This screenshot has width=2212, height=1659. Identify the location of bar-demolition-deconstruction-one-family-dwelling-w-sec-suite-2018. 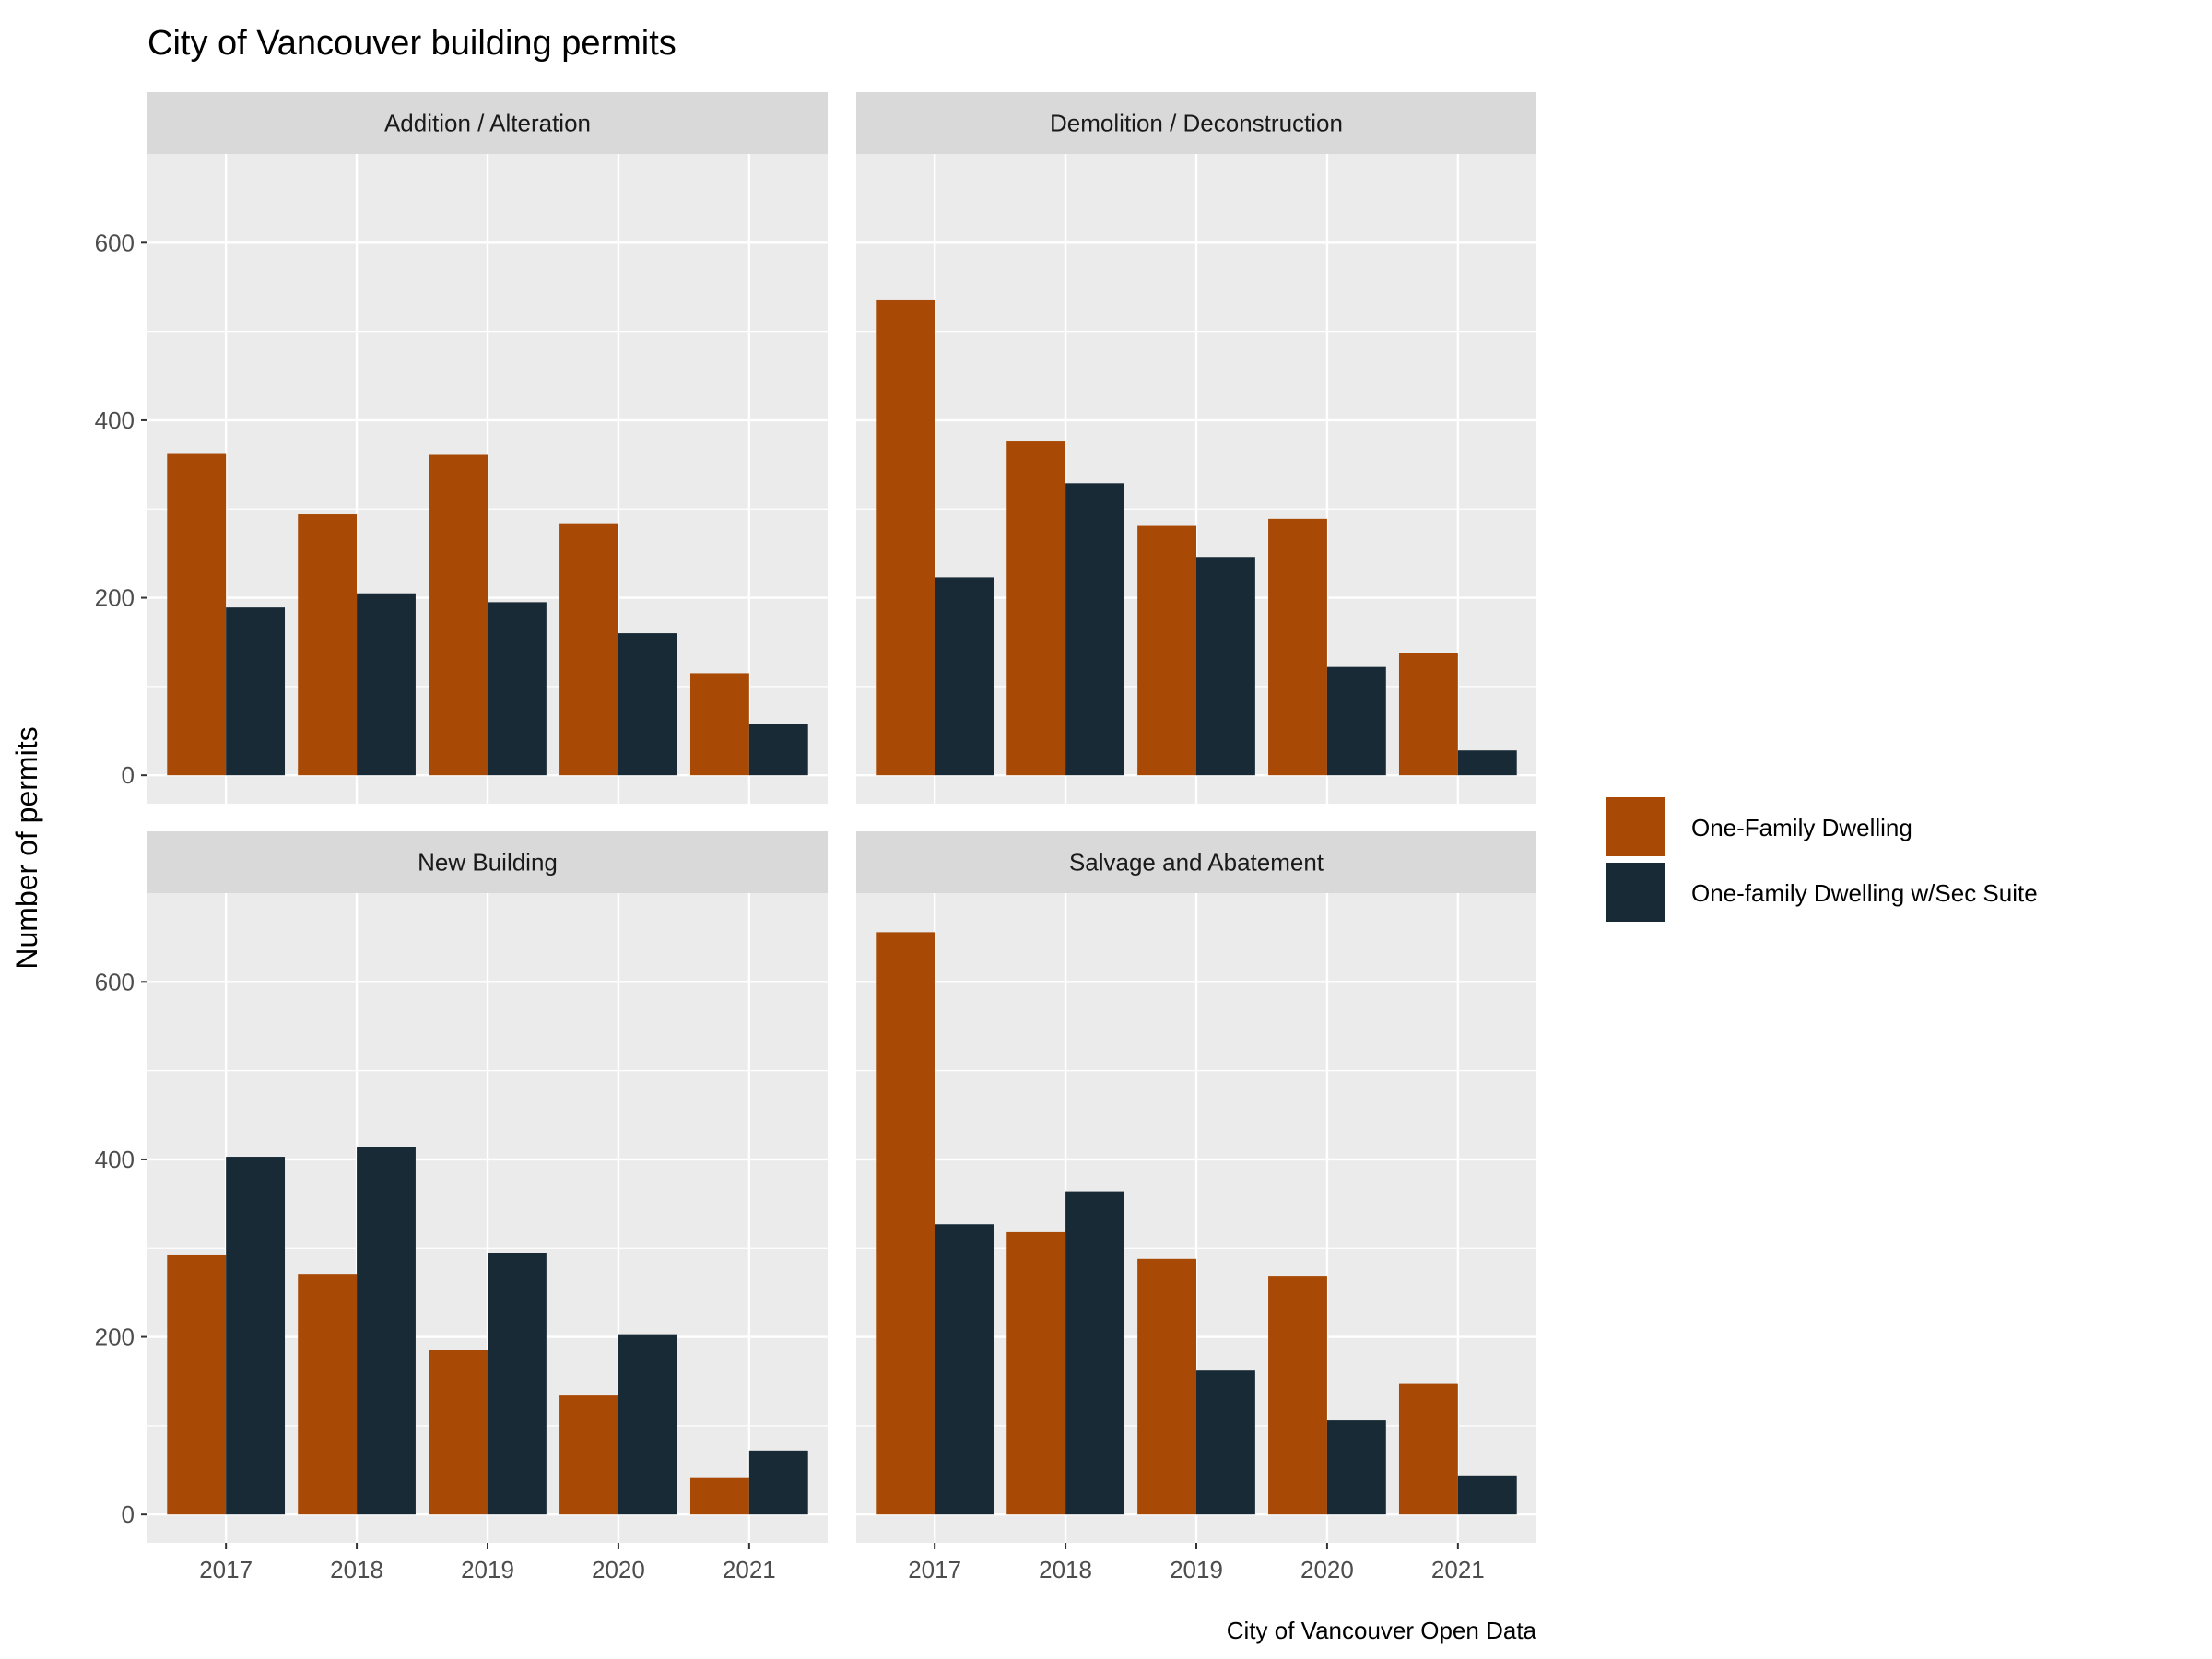
(1094, 629).